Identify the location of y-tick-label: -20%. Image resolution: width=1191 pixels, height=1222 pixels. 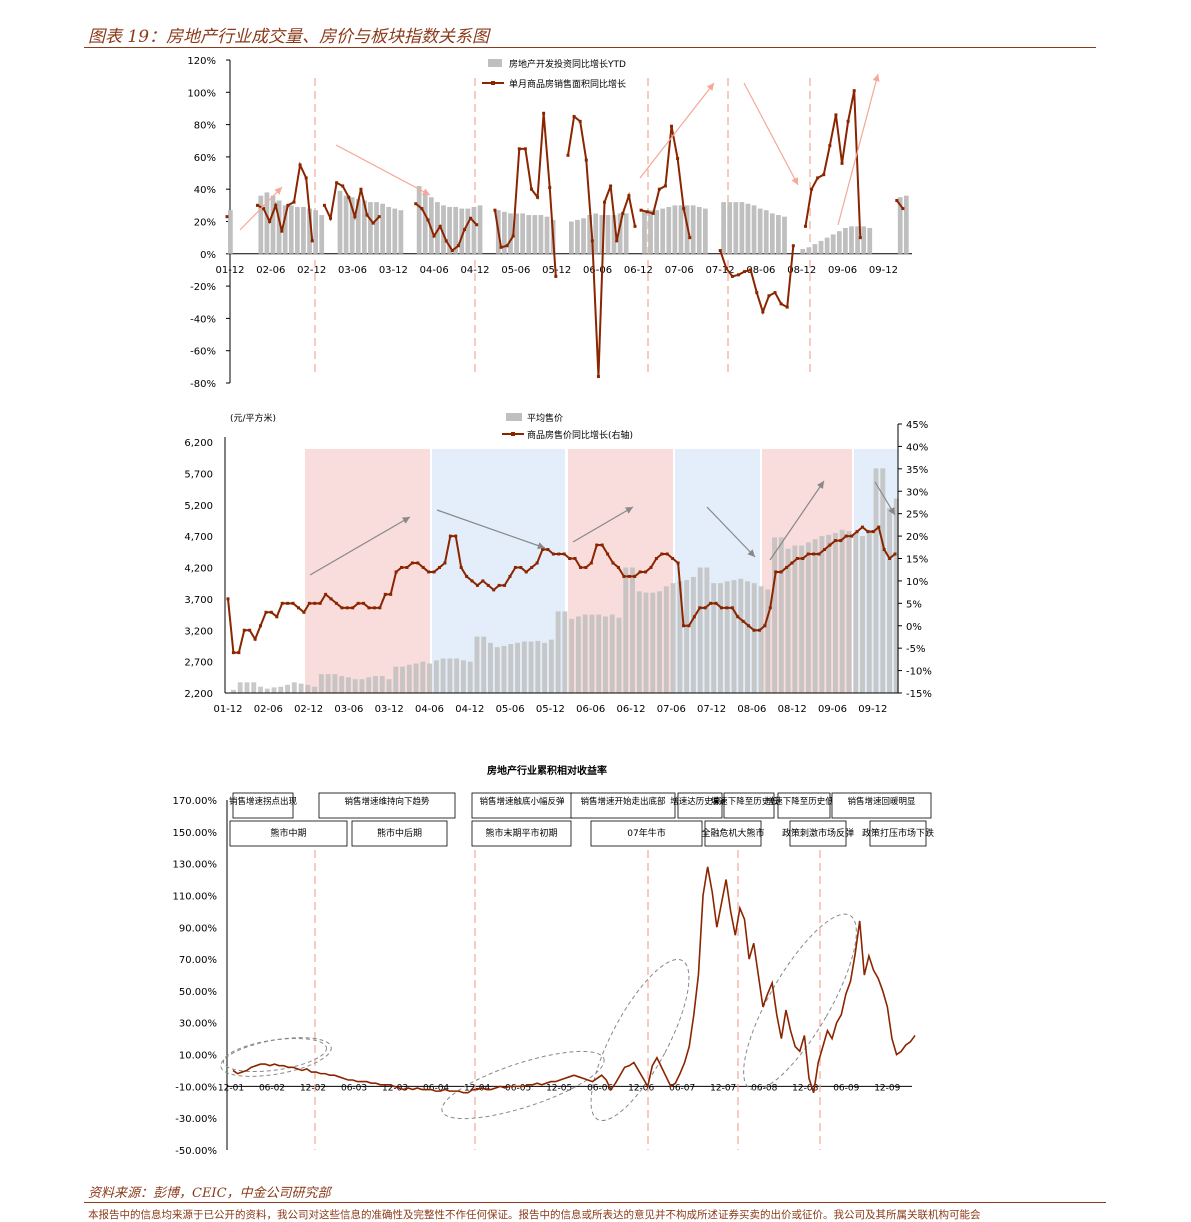
(203, 287).